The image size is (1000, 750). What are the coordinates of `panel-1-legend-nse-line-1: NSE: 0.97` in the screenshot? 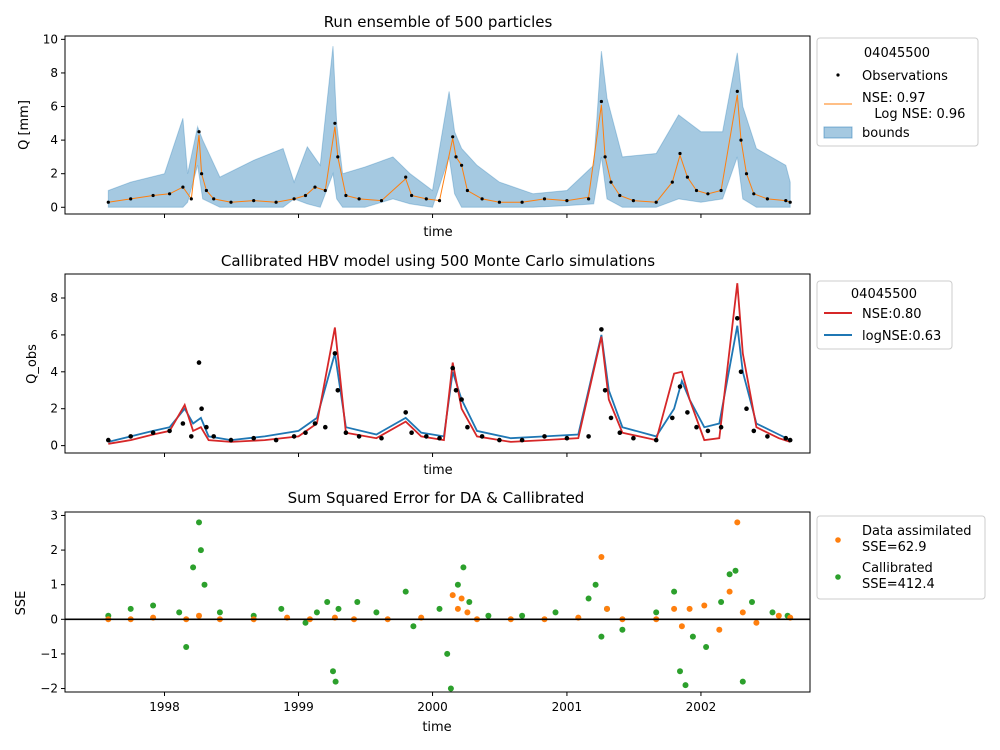 It's located at (894, 98).